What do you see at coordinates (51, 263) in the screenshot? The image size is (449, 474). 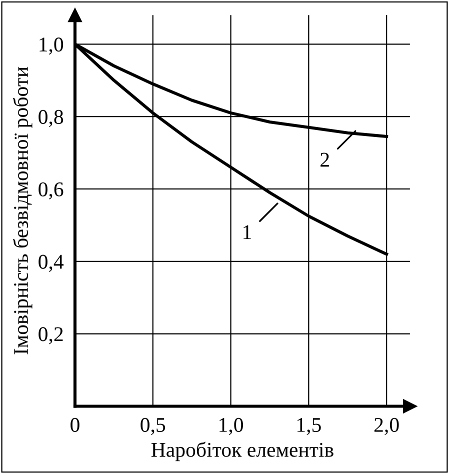 I see `y-tick-label: 0,4` at bounding box center [51, 263].